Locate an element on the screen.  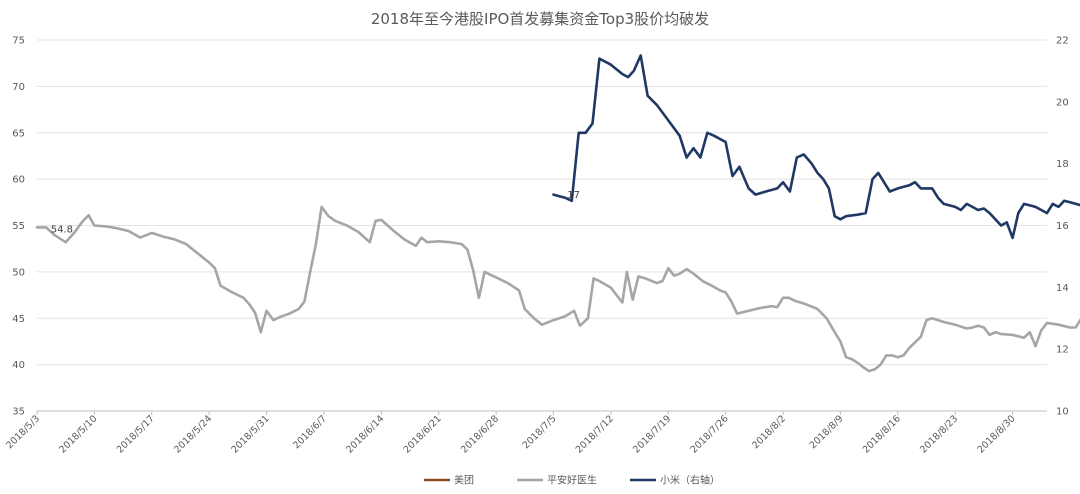
left-axis-tick-label: 40 is located at coordinates (18, 365).